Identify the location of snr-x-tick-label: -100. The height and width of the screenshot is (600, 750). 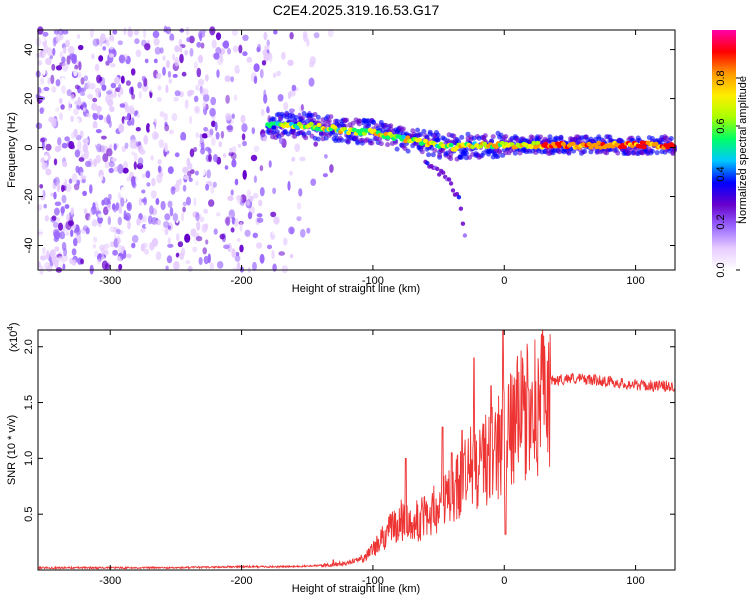
(373, 581).